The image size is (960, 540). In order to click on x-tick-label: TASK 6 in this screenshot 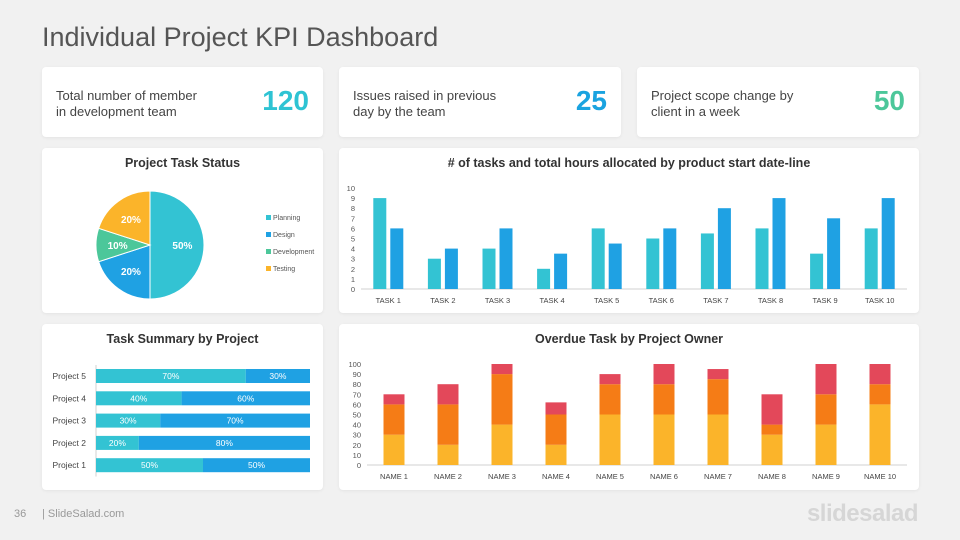, I will do `click(661, 300)`.